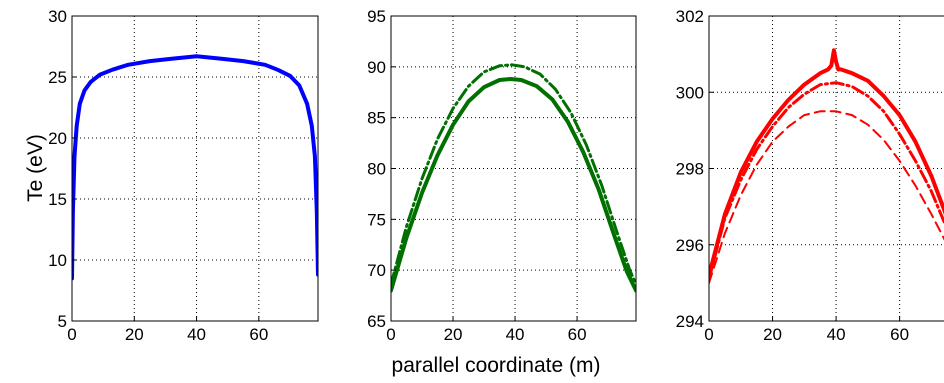  Describe the element at coordinates (376, 67) in the screenshot. I see `y-tick-label: 90` at that location.